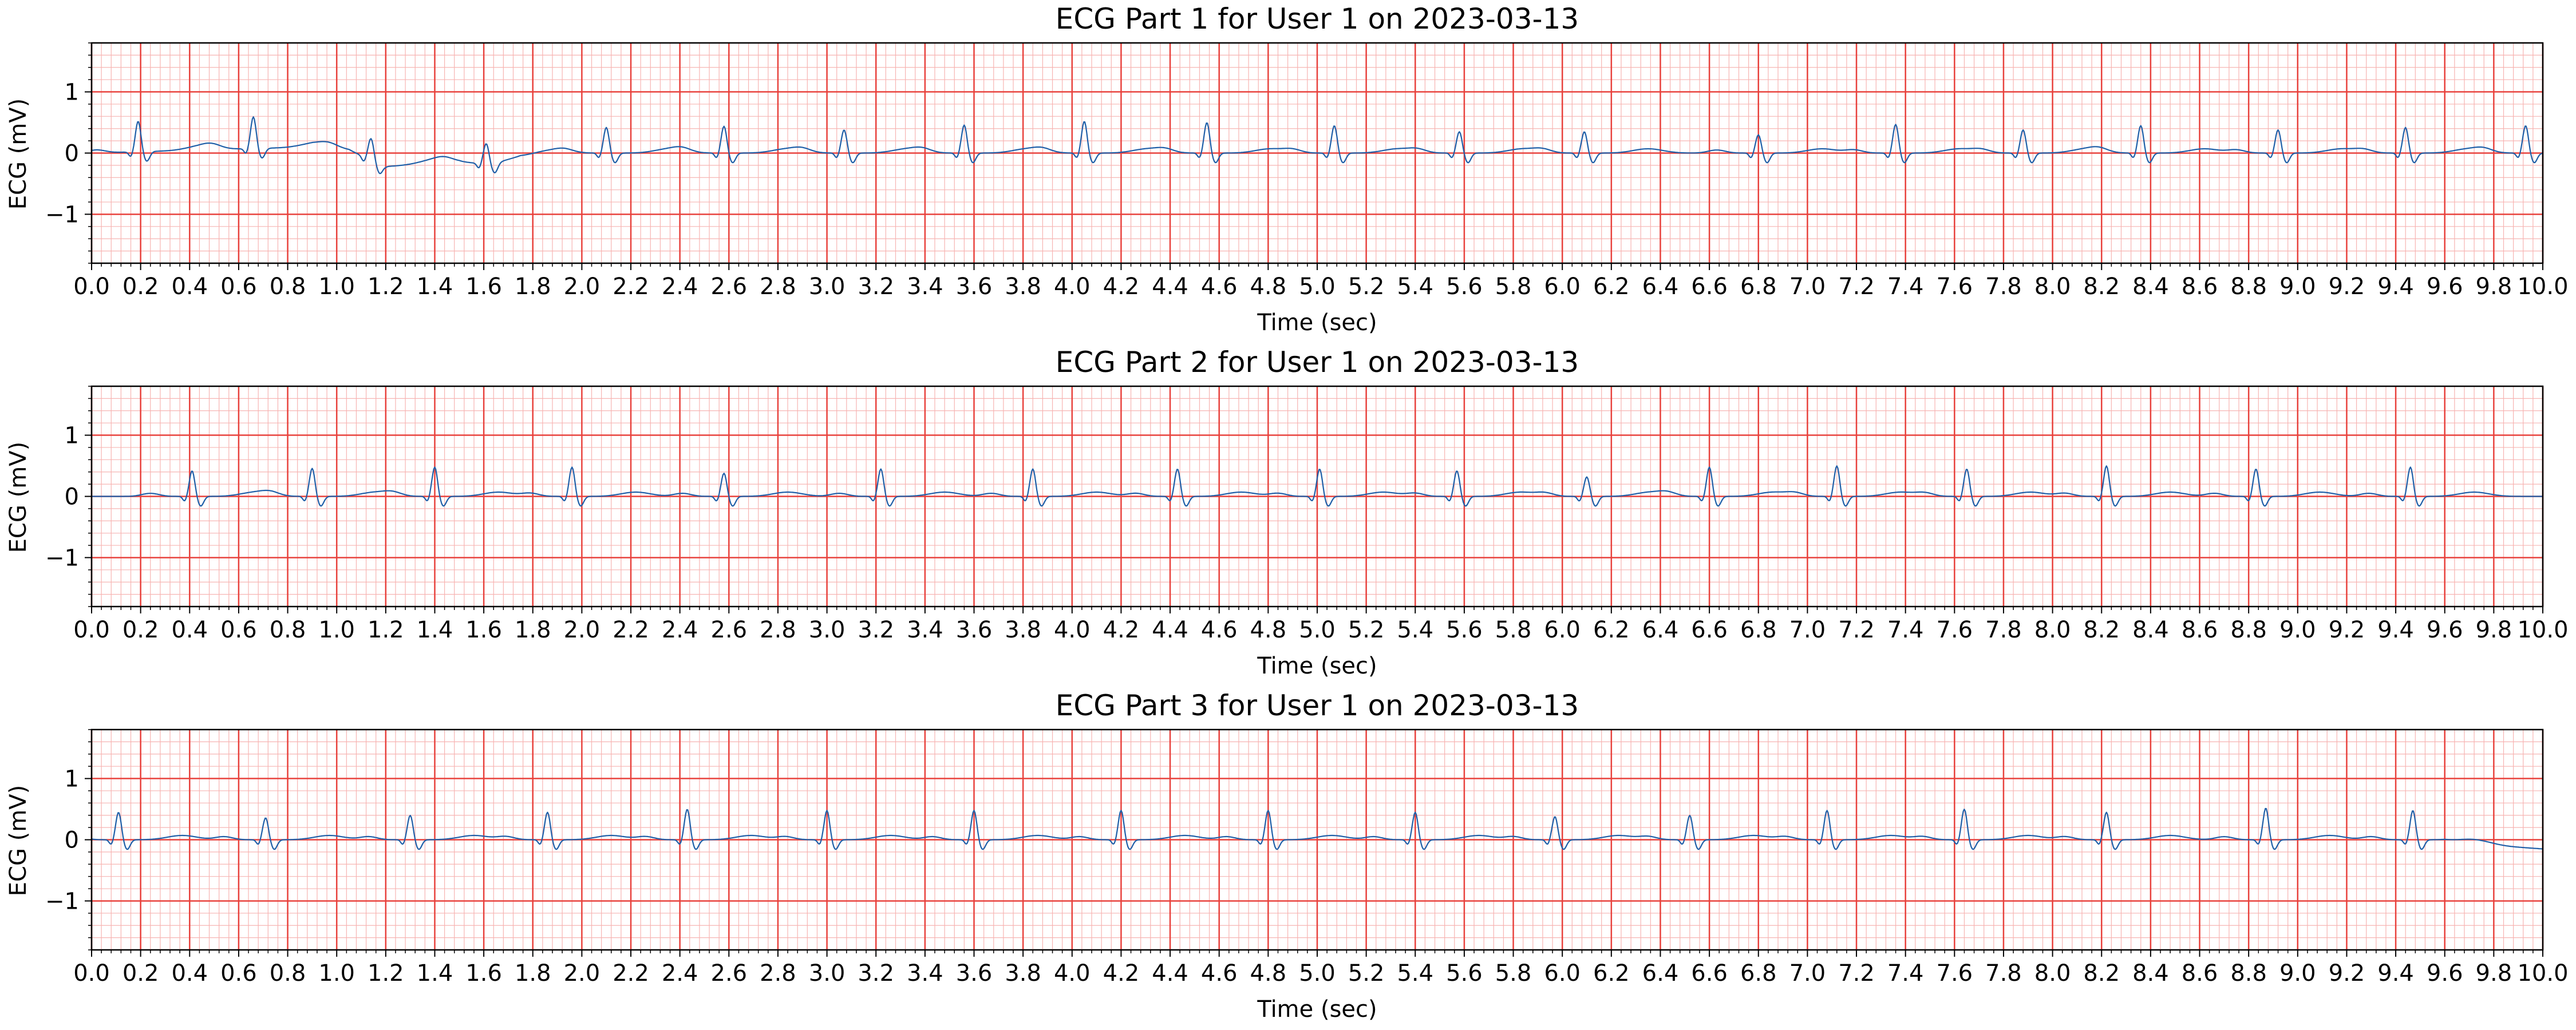 The height and width of the screenshot is (1030, 2576). What do you see at coordinates (2494, 630) in the screenshot?
I see `x-tick-label: 9.8` at bounding box center [2494, 630].